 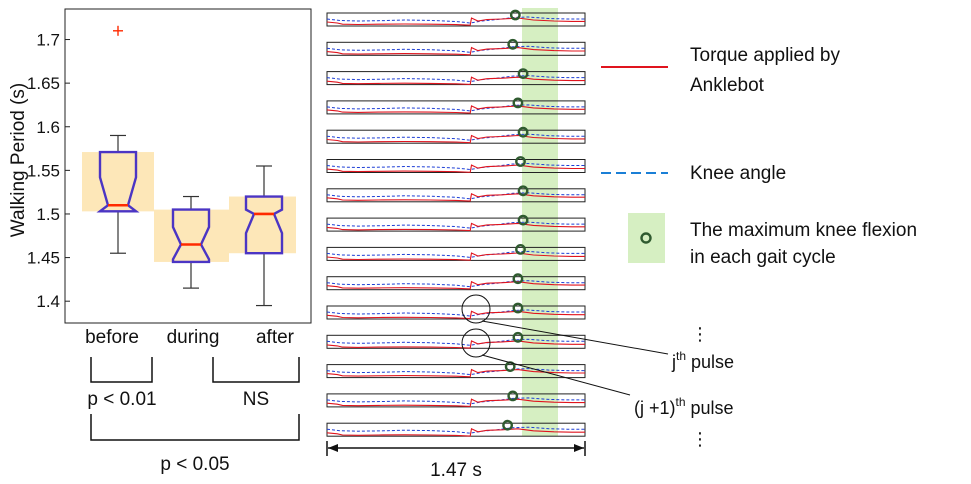 I want to click on duration-label: 1.47 s, so click(x=456, y=470).